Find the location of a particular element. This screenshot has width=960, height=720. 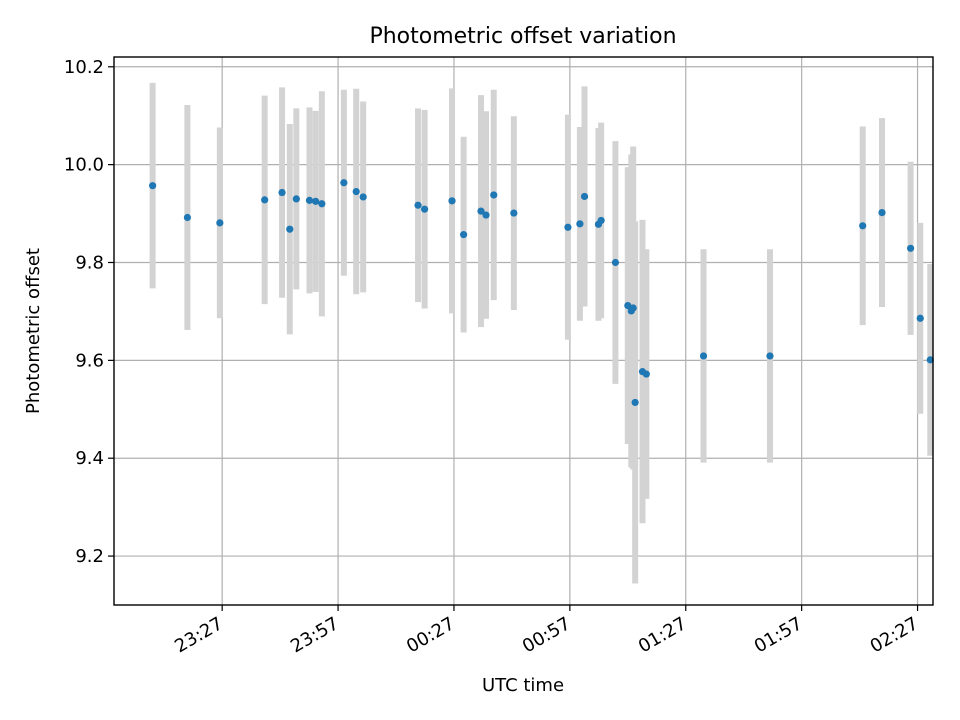

y-tick-label: 9.6 is located at coordinates (89, 360).